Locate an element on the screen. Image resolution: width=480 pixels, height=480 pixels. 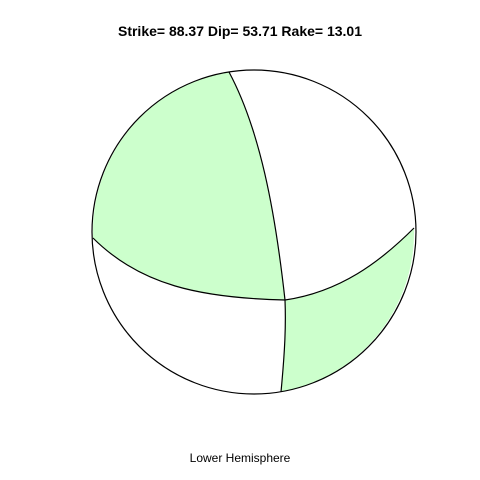
figure-title: Strike= 88.37 Dip= 53.71 Rake= 13.01 is located at coordinates (239, 31).